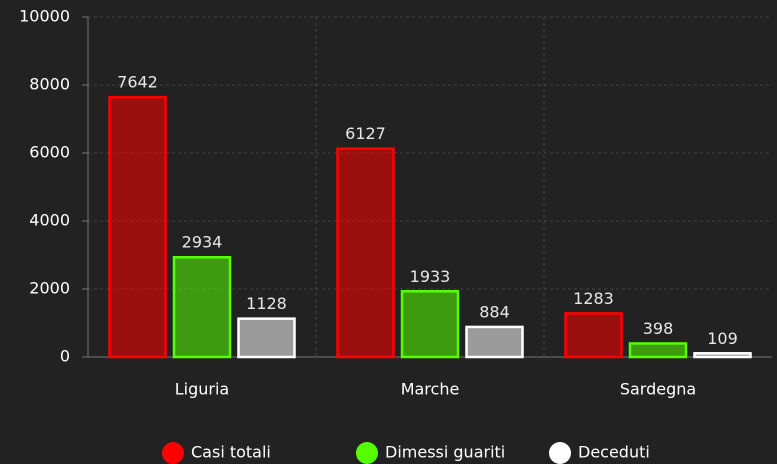  Describe the element at coordinates (49, 152) in the screenshot. I see `y-tick-label: 6000` at that location.